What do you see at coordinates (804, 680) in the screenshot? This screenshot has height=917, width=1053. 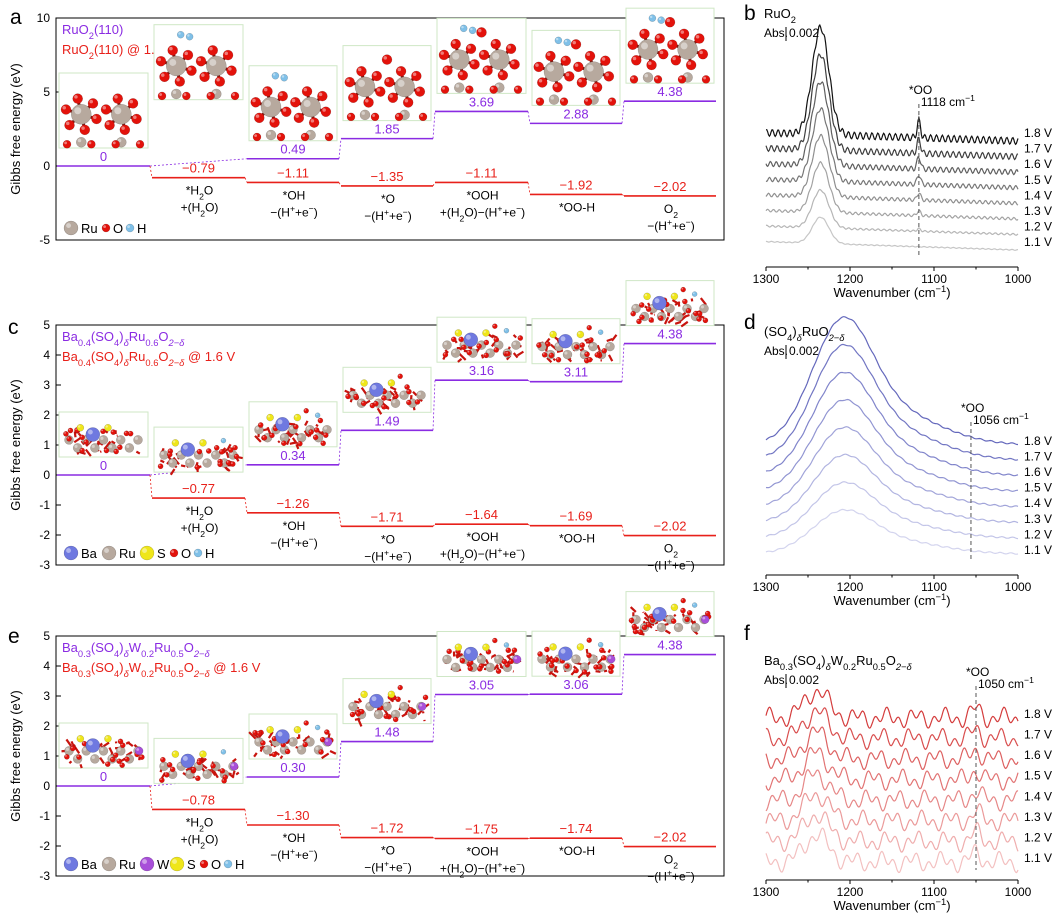 I see `scale-bar-value: 0.002` at bounding box center [804, 680].